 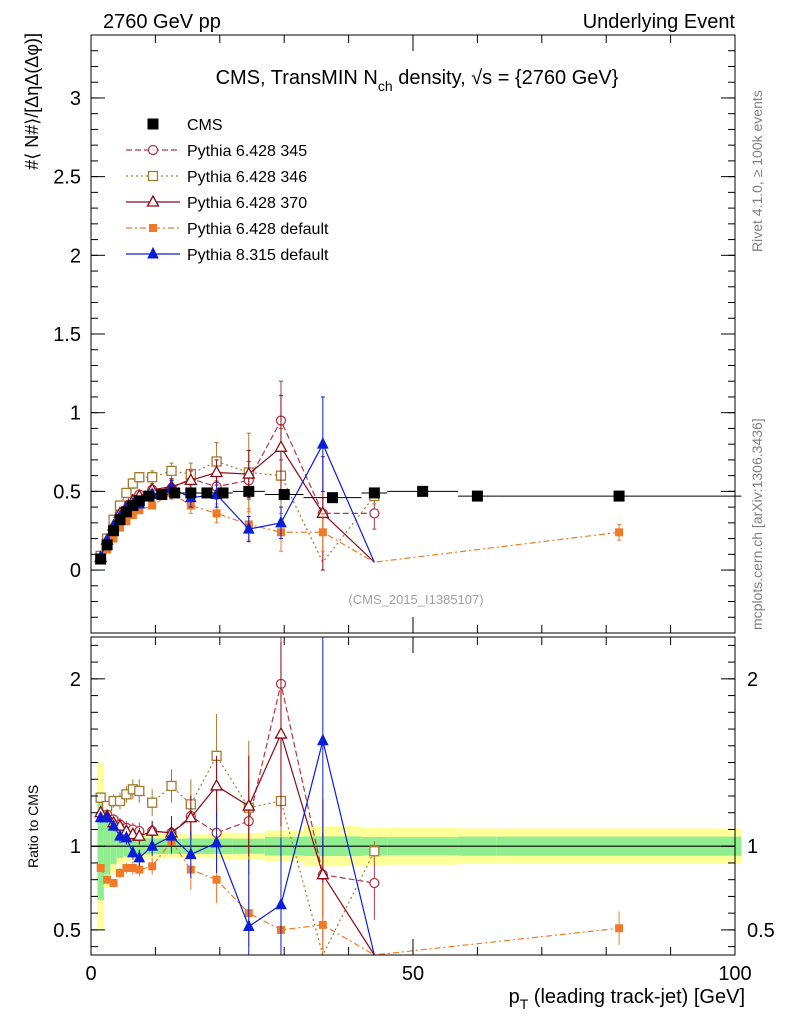 I want to click on ratio-ytick-label-left-2: 2, so click(x=75, y=680).